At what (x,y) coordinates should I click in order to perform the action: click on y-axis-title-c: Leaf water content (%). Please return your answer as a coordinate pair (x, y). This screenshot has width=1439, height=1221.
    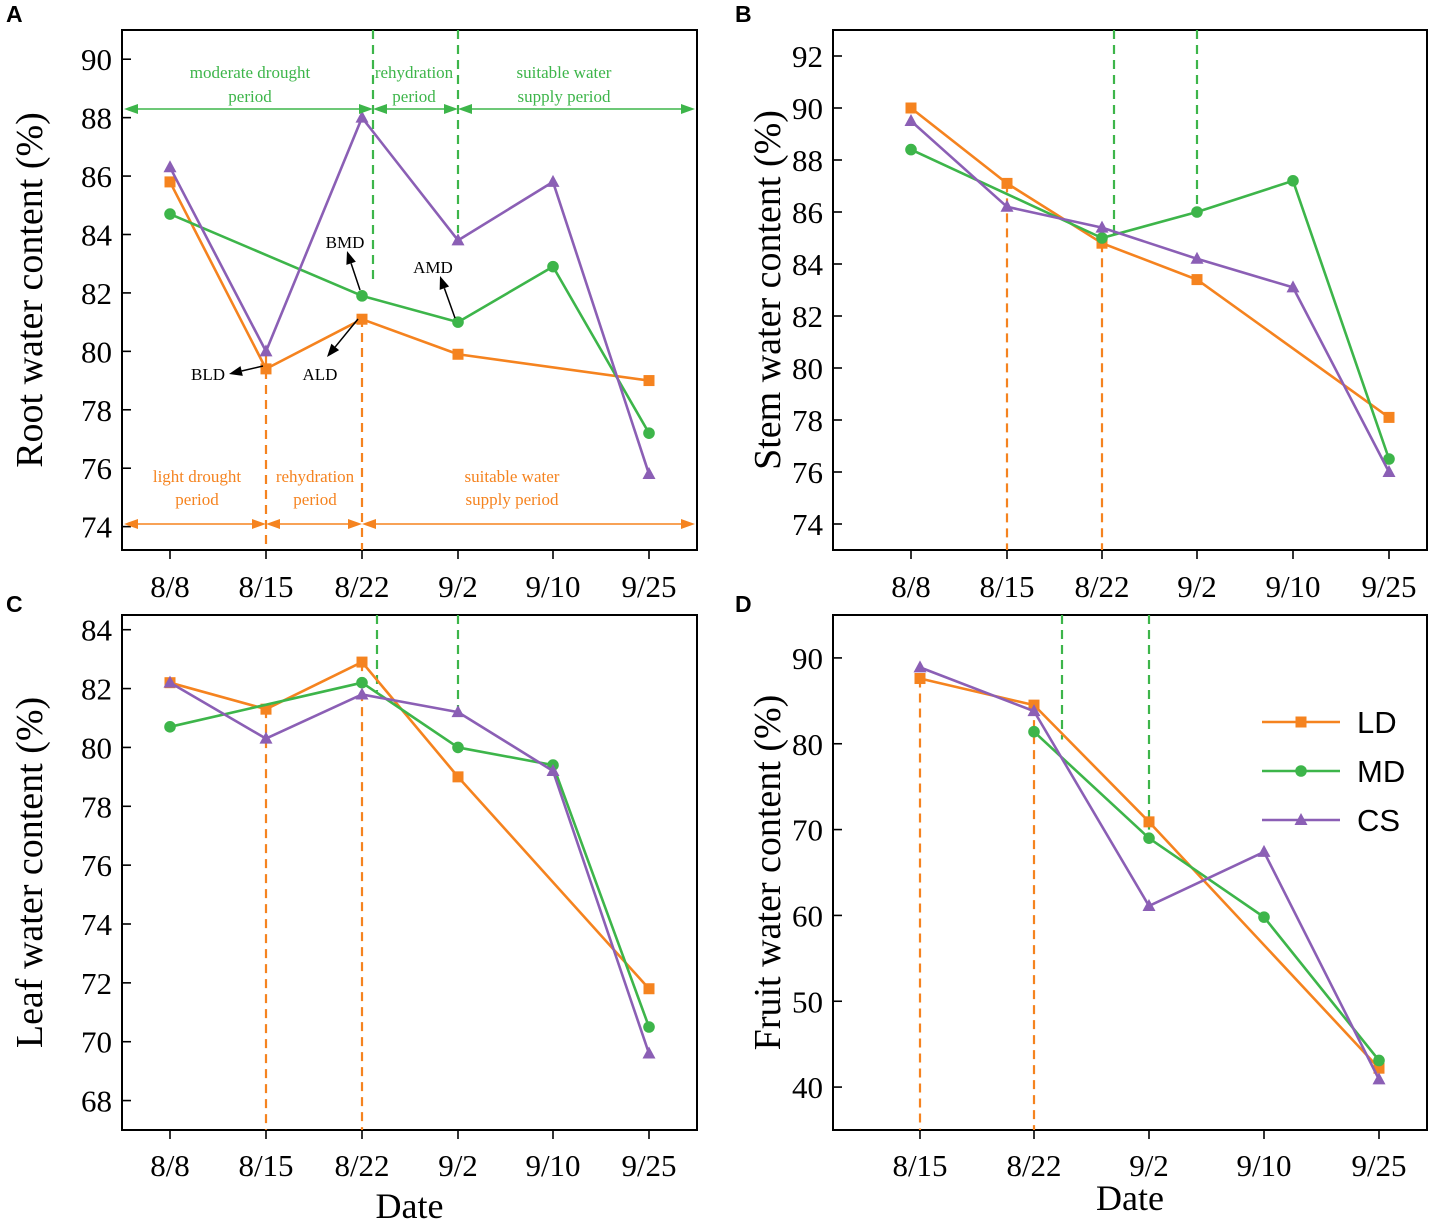
    Looking at the image, I should click on (30, 872).